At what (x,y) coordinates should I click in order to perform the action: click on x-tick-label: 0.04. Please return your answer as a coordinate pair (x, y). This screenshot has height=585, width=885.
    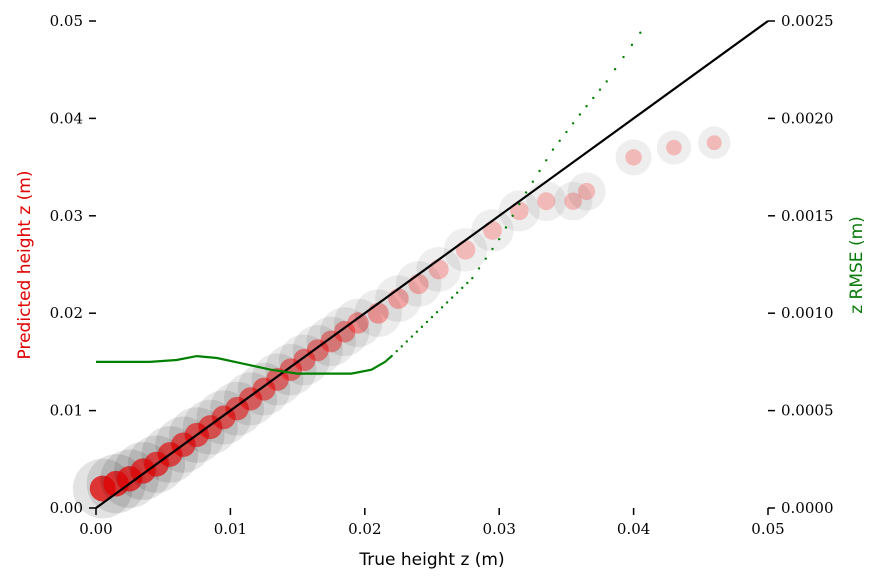
    Looking at the image, I should click on (633, 529).